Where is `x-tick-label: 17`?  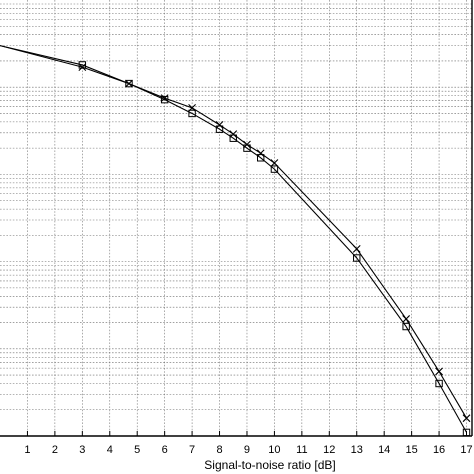
x-tick-label: 17 is located at coordinates (466, 450).